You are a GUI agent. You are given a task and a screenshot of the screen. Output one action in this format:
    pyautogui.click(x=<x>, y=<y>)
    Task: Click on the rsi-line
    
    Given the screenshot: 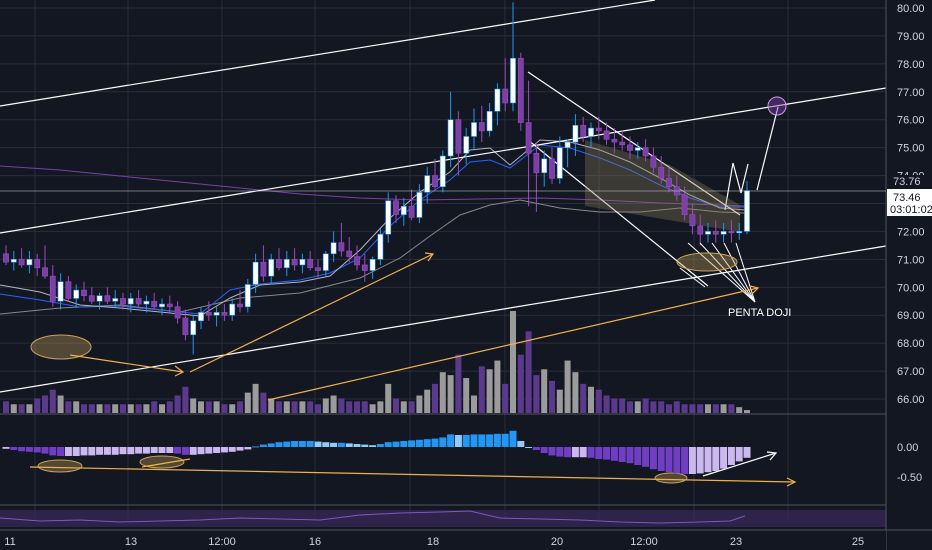 What is the action you would take?
    pyautogui.click(x=373, y=517)
    